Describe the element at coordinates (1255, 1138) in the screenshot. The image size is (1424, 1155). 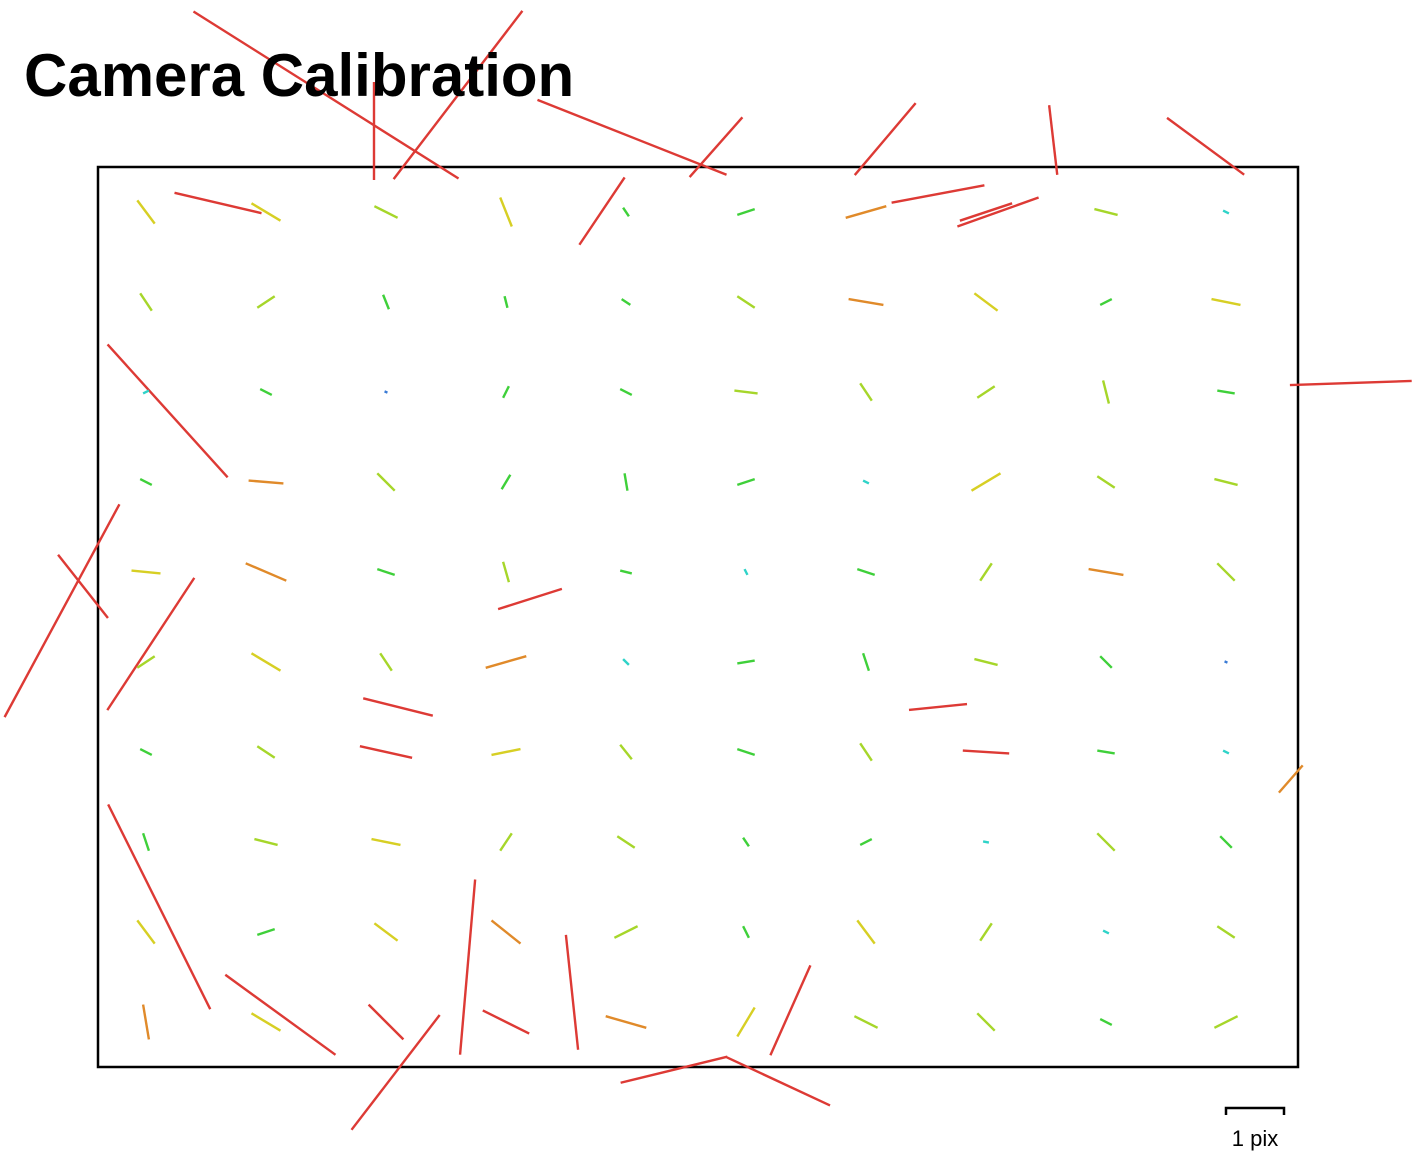
I see `scale-bar-label: 1 pix` at that location.